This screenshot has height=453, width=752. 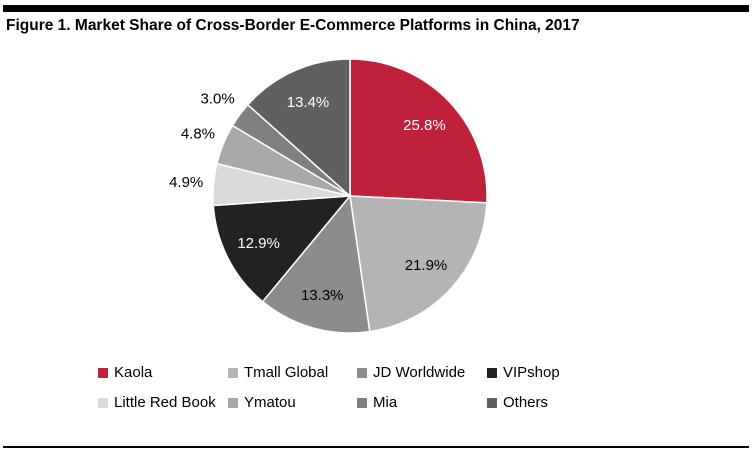 What do you see at coordinates (424, 125) in the screenshot?
I see `data-label: 25.8%` at bounding box center [424, 125].